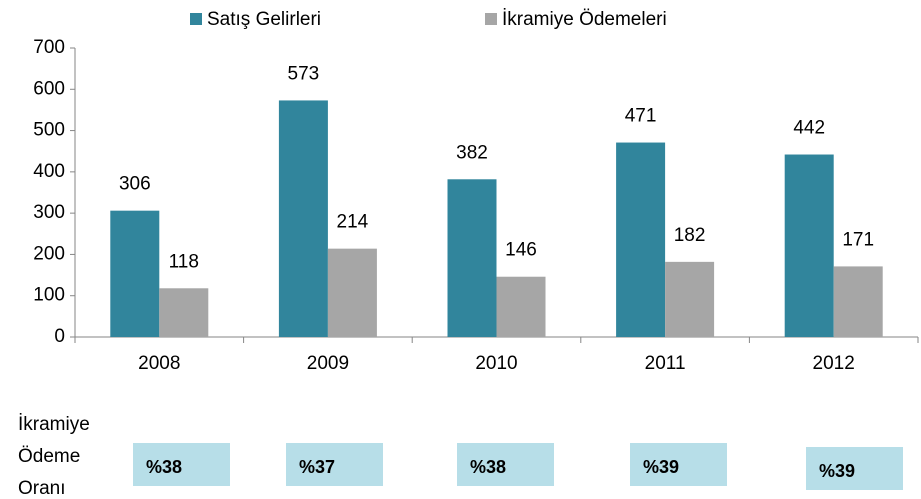 This screenshot has width=921, height=499. Describe the element at coordinates (184, 261) in the screenshot. I see `value-label: 118` at that location.